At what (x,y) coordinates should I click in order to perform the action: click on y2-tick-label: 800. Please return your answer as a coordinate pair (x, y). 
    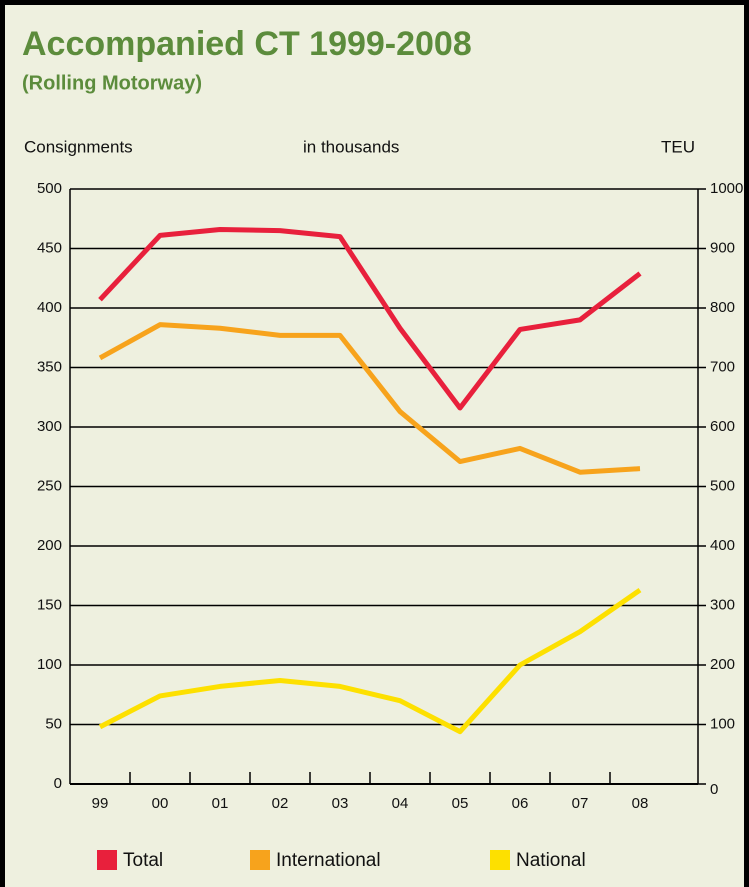
    Looking at the image, I should click on (722, 307).